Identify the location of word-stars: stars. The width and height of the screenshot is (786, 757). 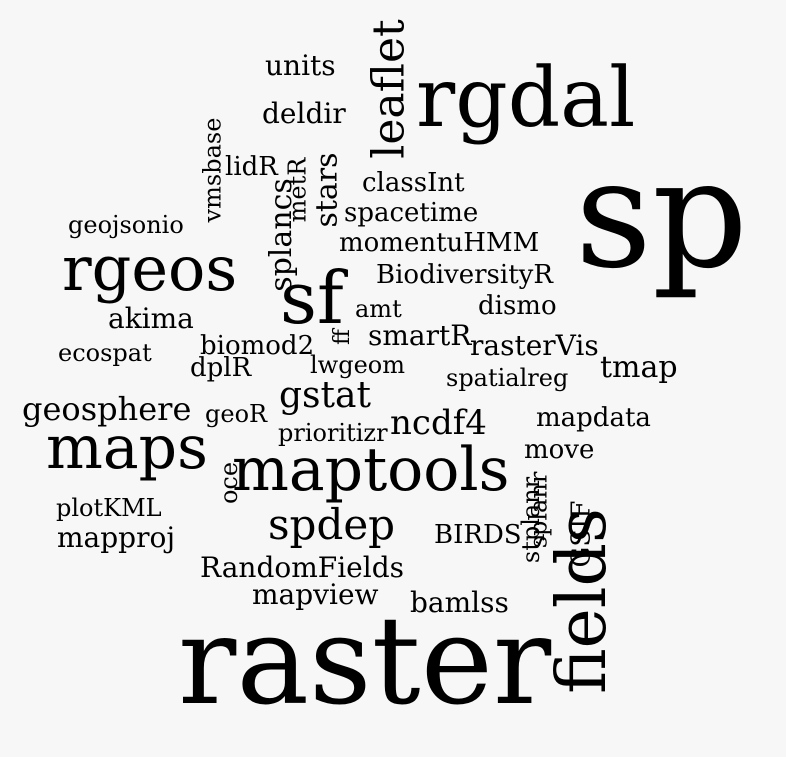
(327, 190).